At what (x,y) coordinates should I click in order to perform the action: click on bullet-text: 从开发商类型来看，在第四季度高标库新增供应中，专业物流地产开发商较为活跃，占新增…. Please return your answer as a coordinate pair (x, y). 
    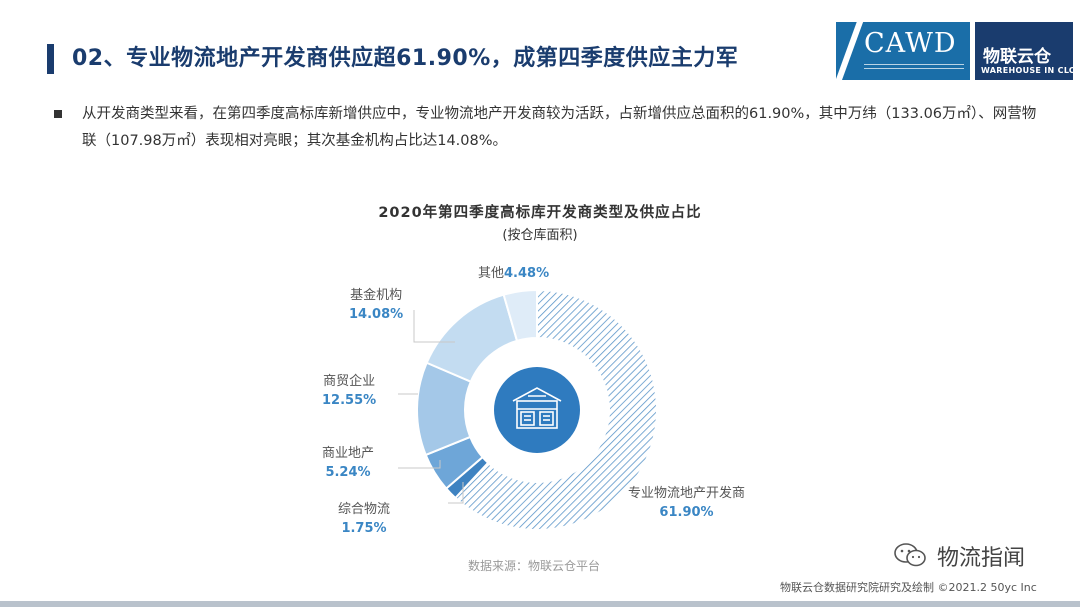
    Looking at the image, I should click on (559, 127).